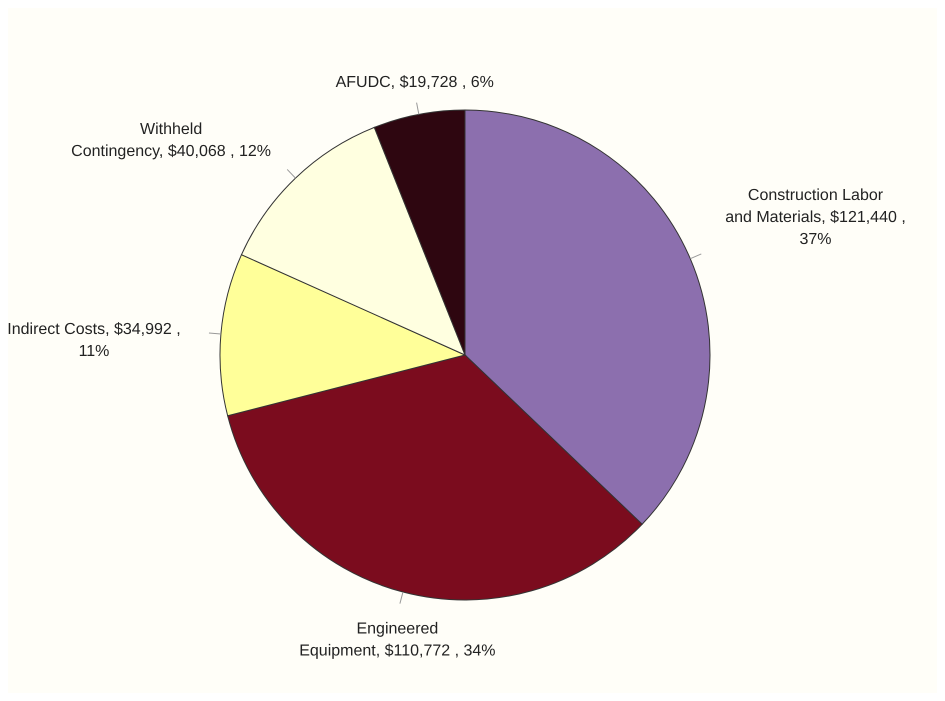 Image resolution: width=945 pixels, height=701 pixels. What do you see at coordinates (94, 340) in the screenshot?
I see `slice-label: Indirect Costs, $34,992 , 11%` at bounding box center [94, 340].